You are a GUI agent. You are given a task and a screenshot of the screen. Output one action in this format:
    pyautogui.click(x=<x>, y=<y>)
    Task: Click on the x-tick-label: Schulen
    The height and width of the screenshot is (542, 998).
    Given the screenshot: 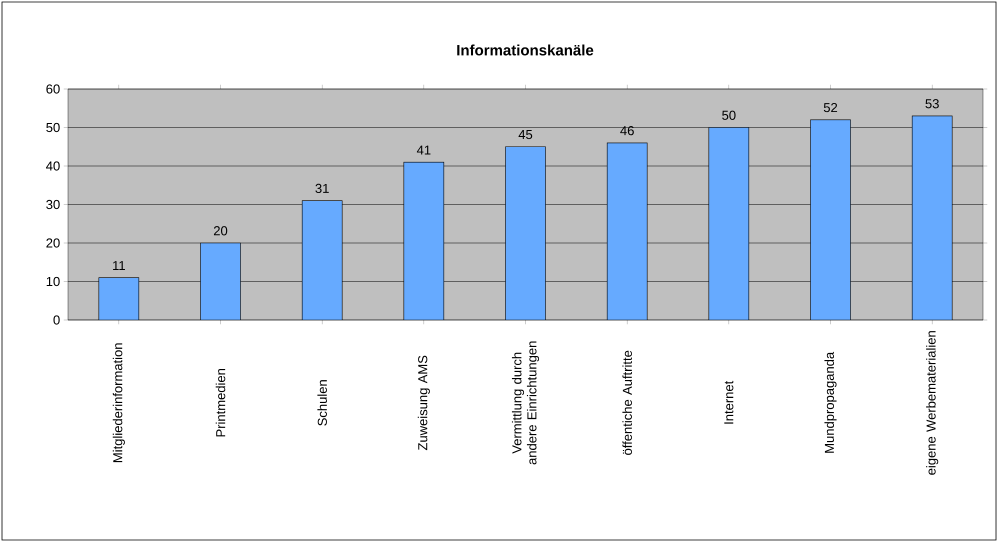 What is the action you would take?
    pyautogui.click(x=322, y=403)
    